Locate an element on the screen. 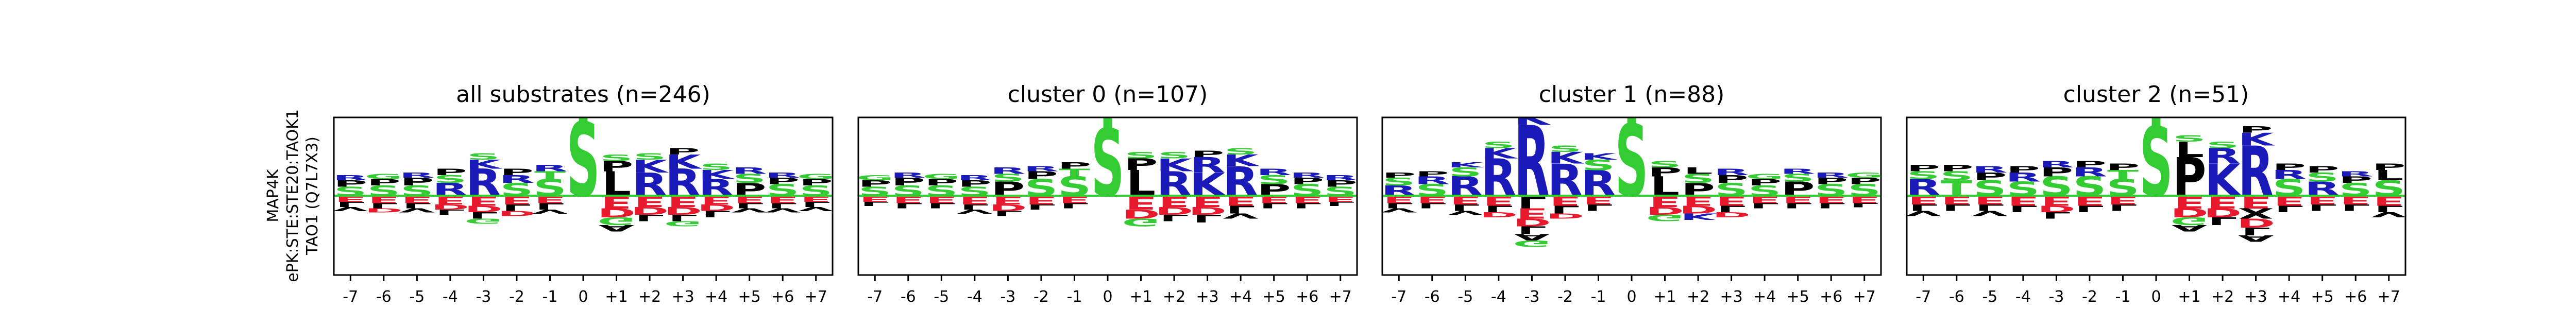  x-tick-label: +5 is located at coordinates (1274, 297).